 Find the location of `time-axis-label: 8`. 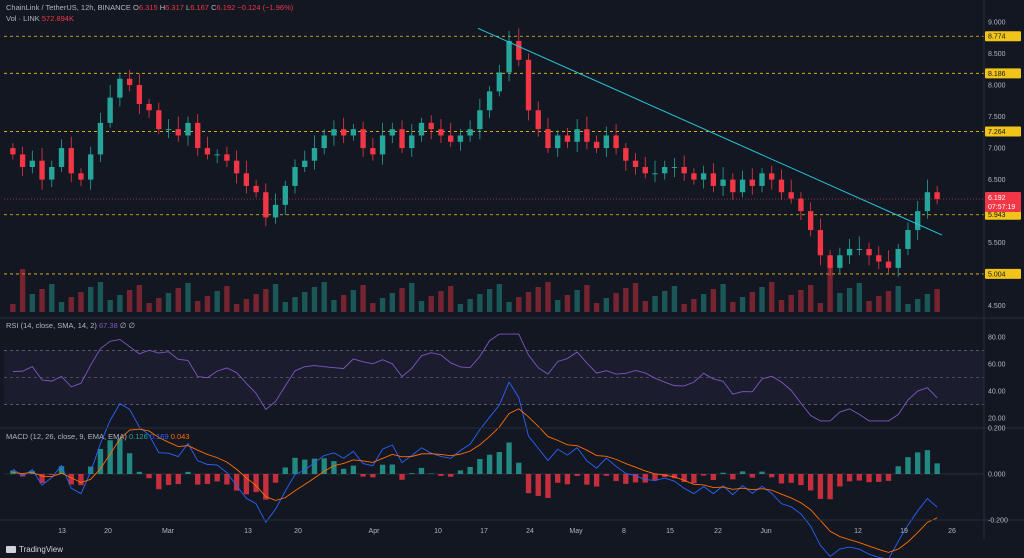

time-axis-label: 8 is located at coordinates (624, 531).